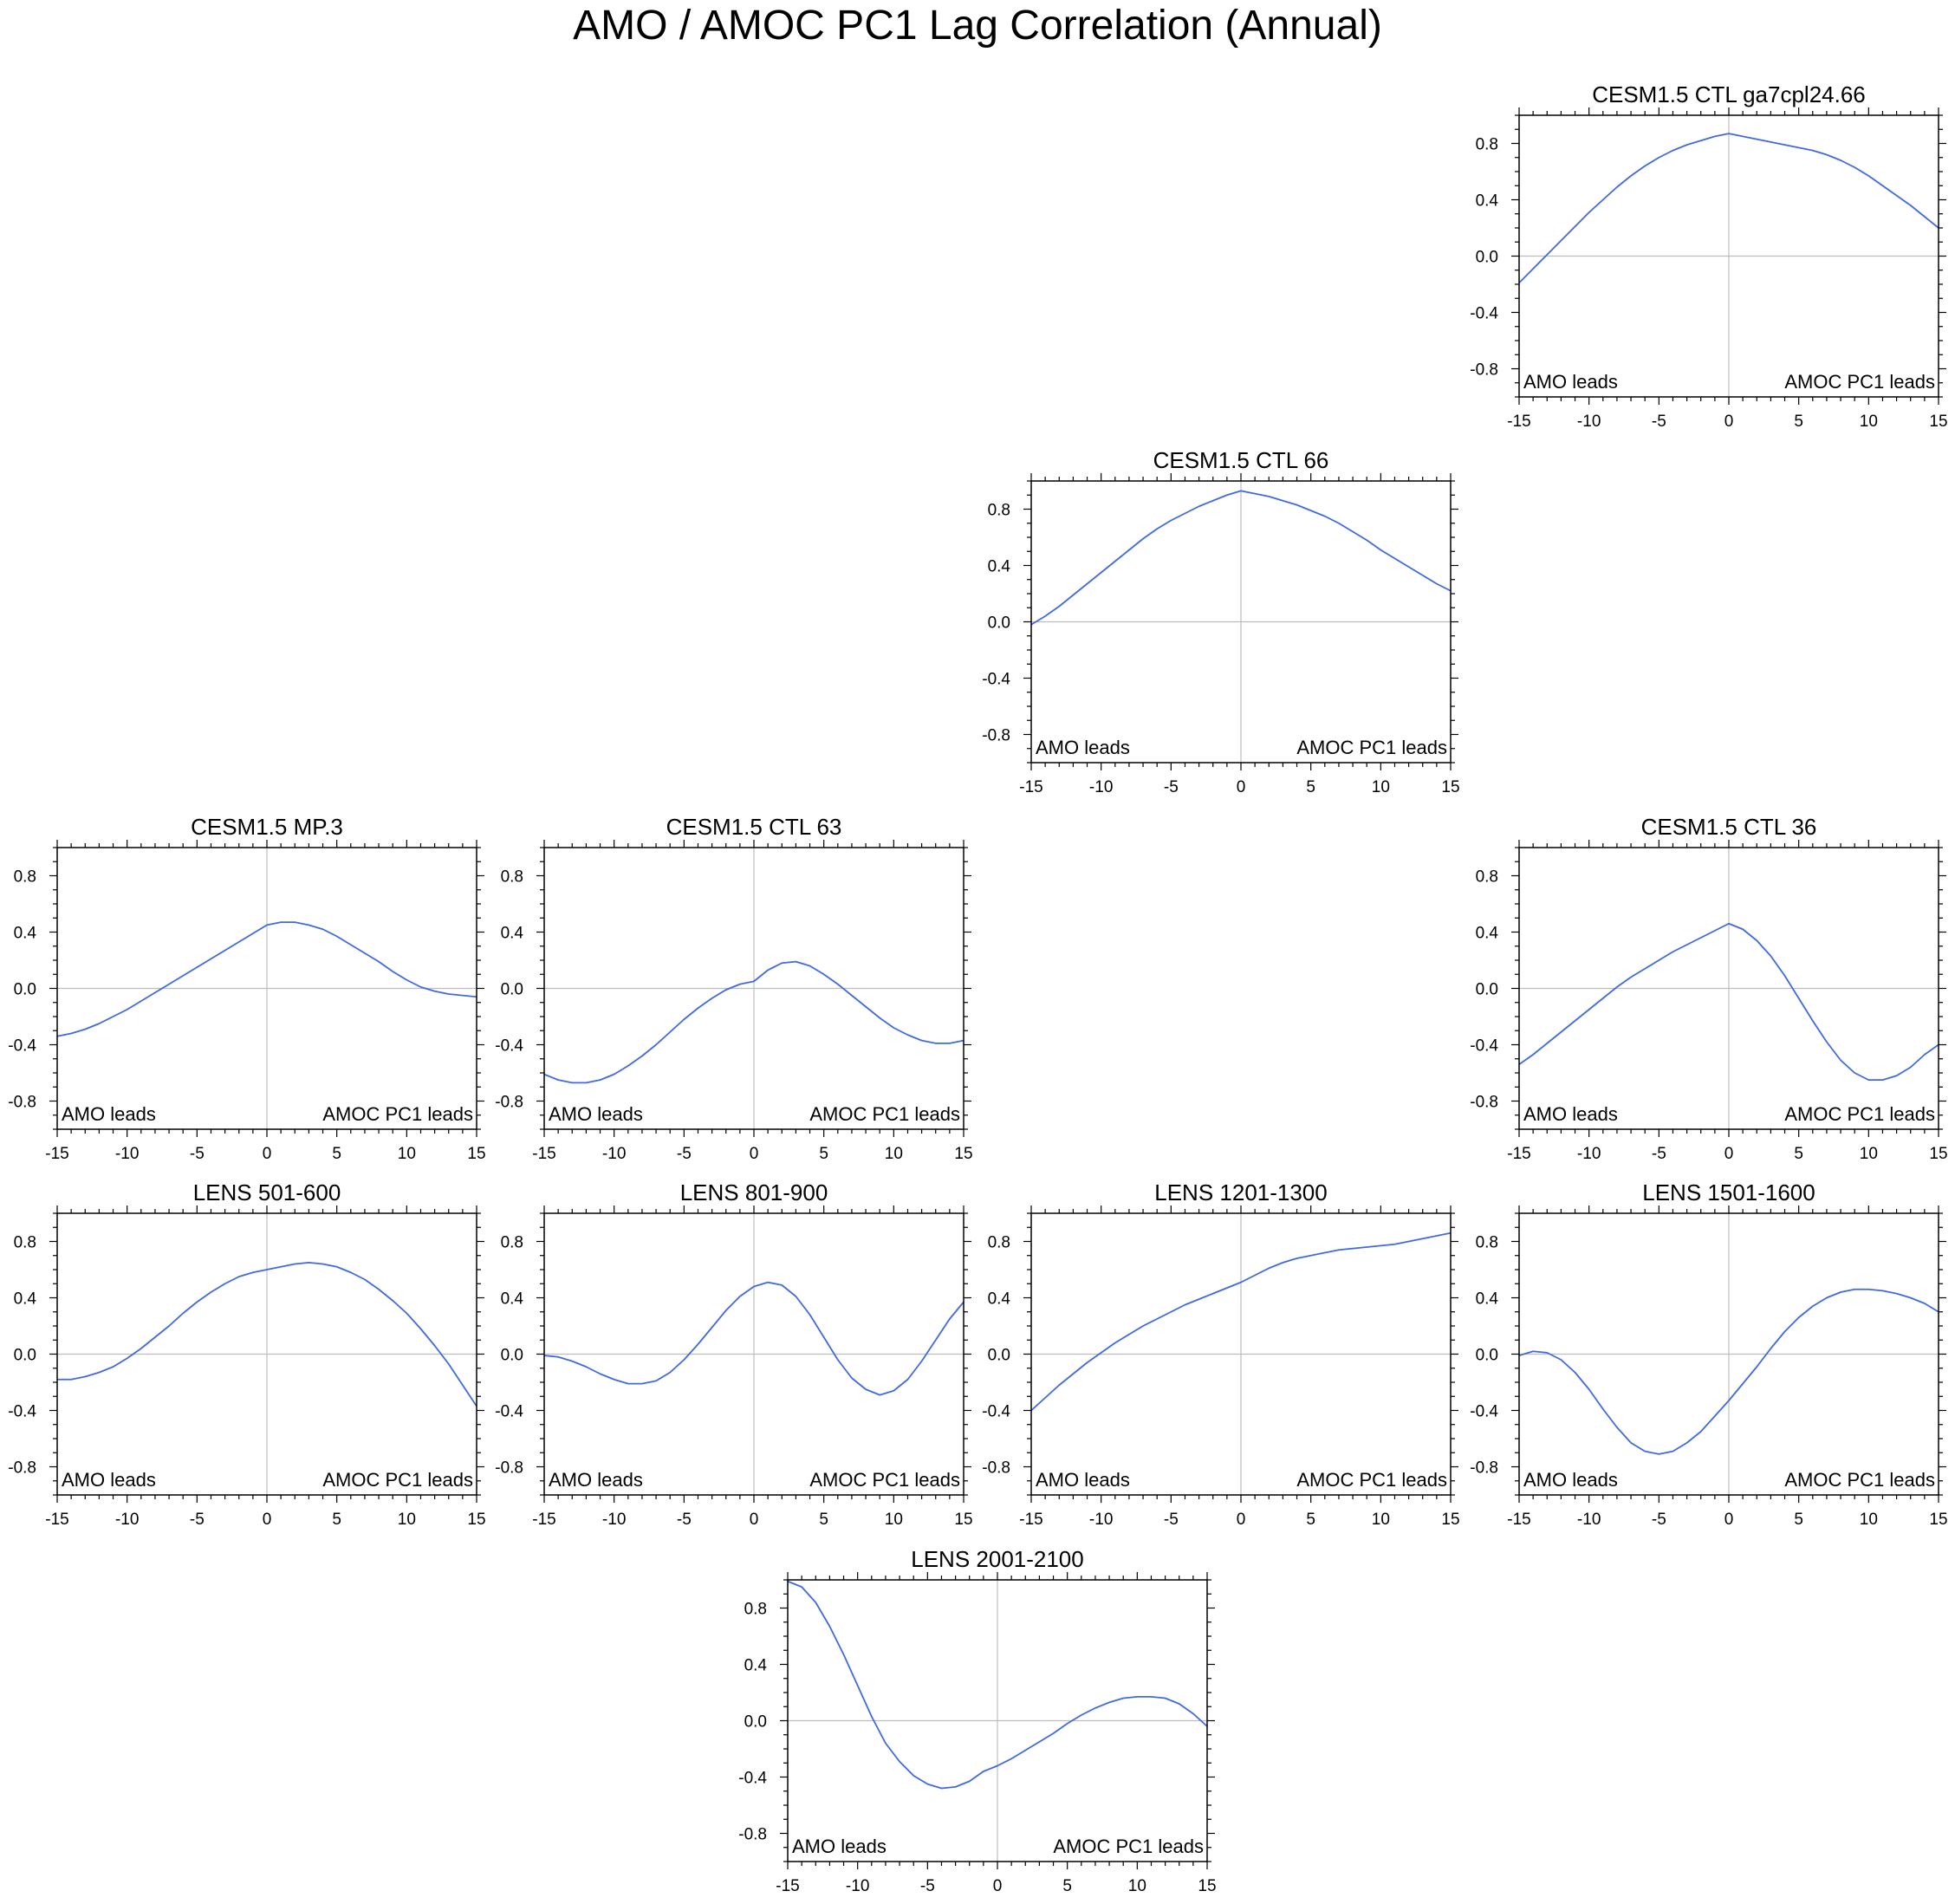 This screenshot has width=1955, height=1904. Describe the element at coordinates (754, 1192) in the screenshot. I see `panel-title: LENS 801-900` at that location.